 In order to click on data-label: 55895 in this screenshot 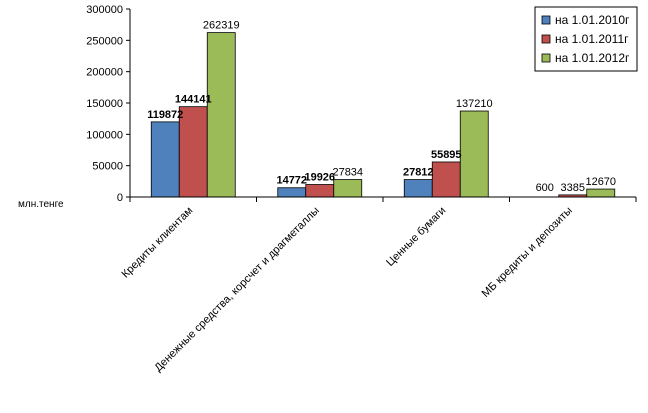, I will do `click(446, 155)`.